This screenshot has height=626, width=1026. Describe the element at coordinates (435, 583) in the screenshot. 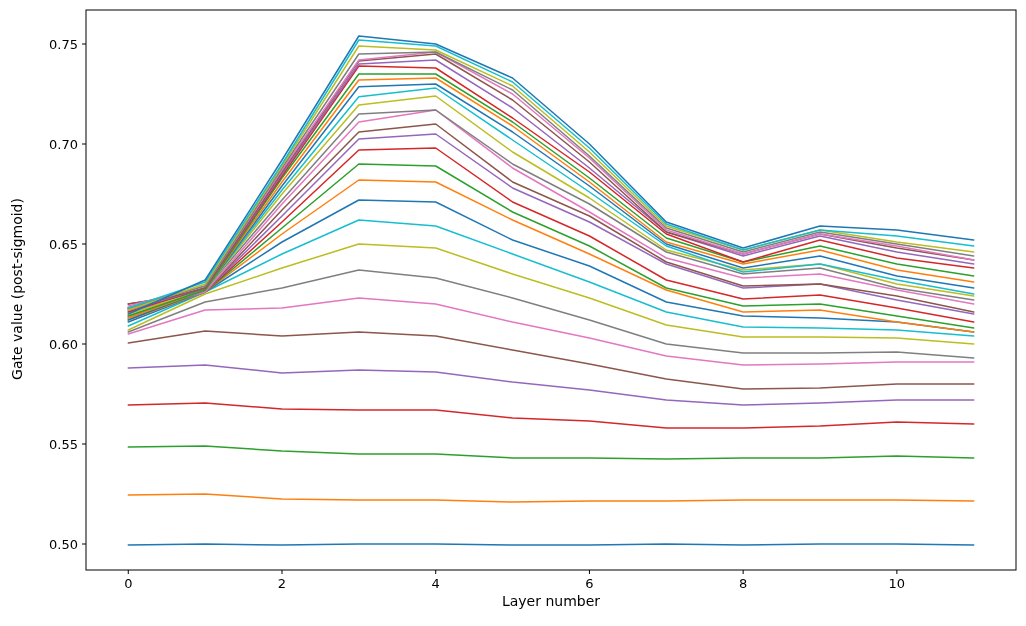

I see `x-tick-label: 4` at that location.